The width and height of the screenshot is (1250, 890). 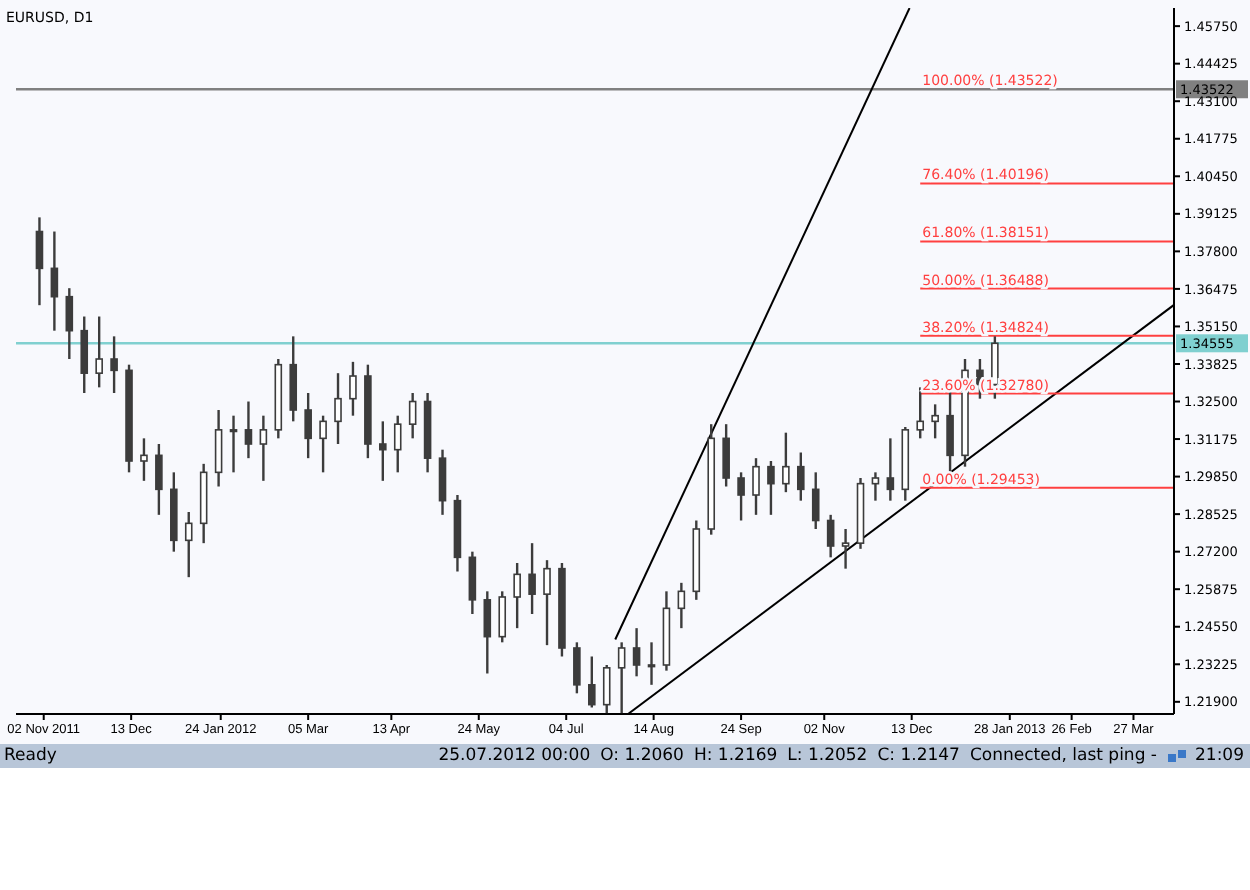 What do you see at coordinates (827, 756) in the screenshot?
I see `text: L: 1.2052` at bounding box center [827, 756].